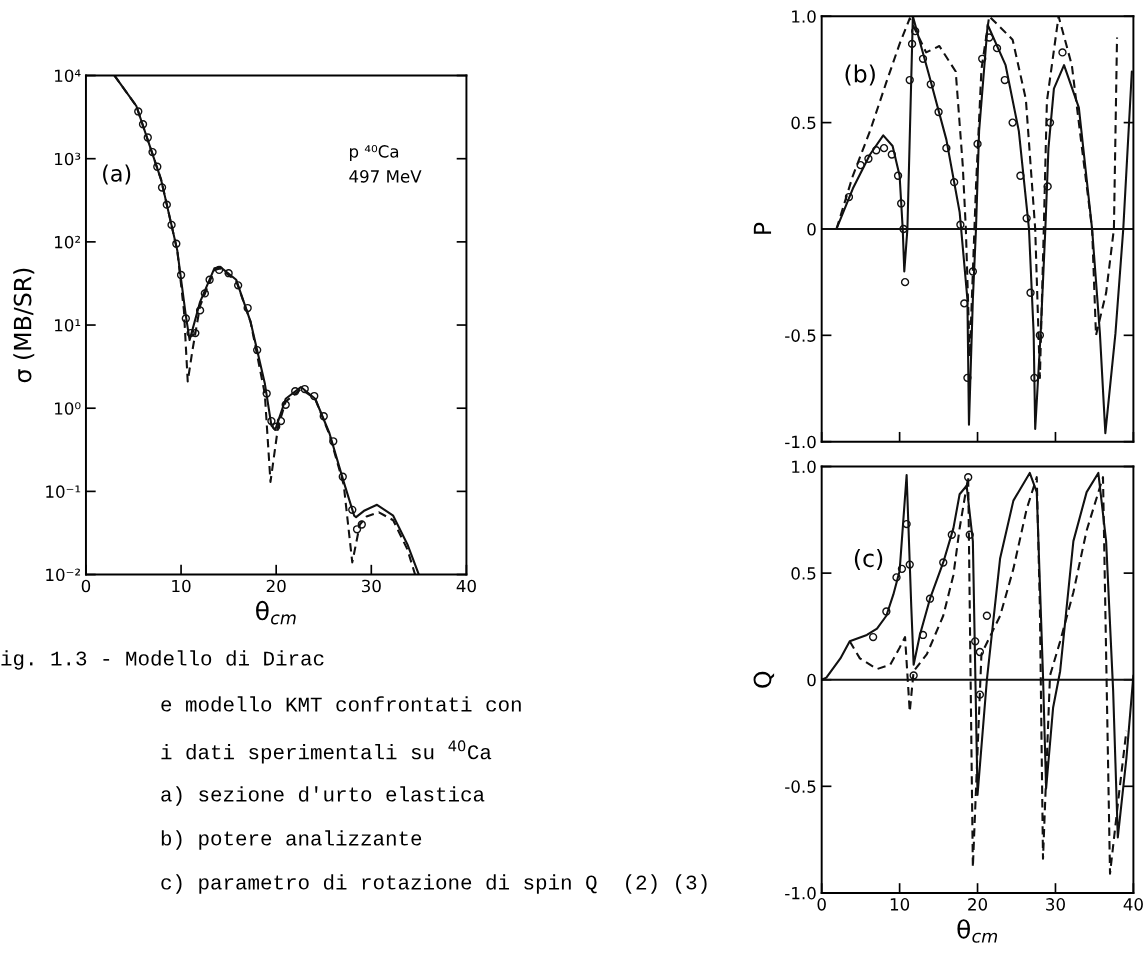 This screenshot has height=956, width=1146. What do you see at coordinates (762, 228) in the screenshot?
I see `y-axis-title: P` at bounding box center [762, 228].